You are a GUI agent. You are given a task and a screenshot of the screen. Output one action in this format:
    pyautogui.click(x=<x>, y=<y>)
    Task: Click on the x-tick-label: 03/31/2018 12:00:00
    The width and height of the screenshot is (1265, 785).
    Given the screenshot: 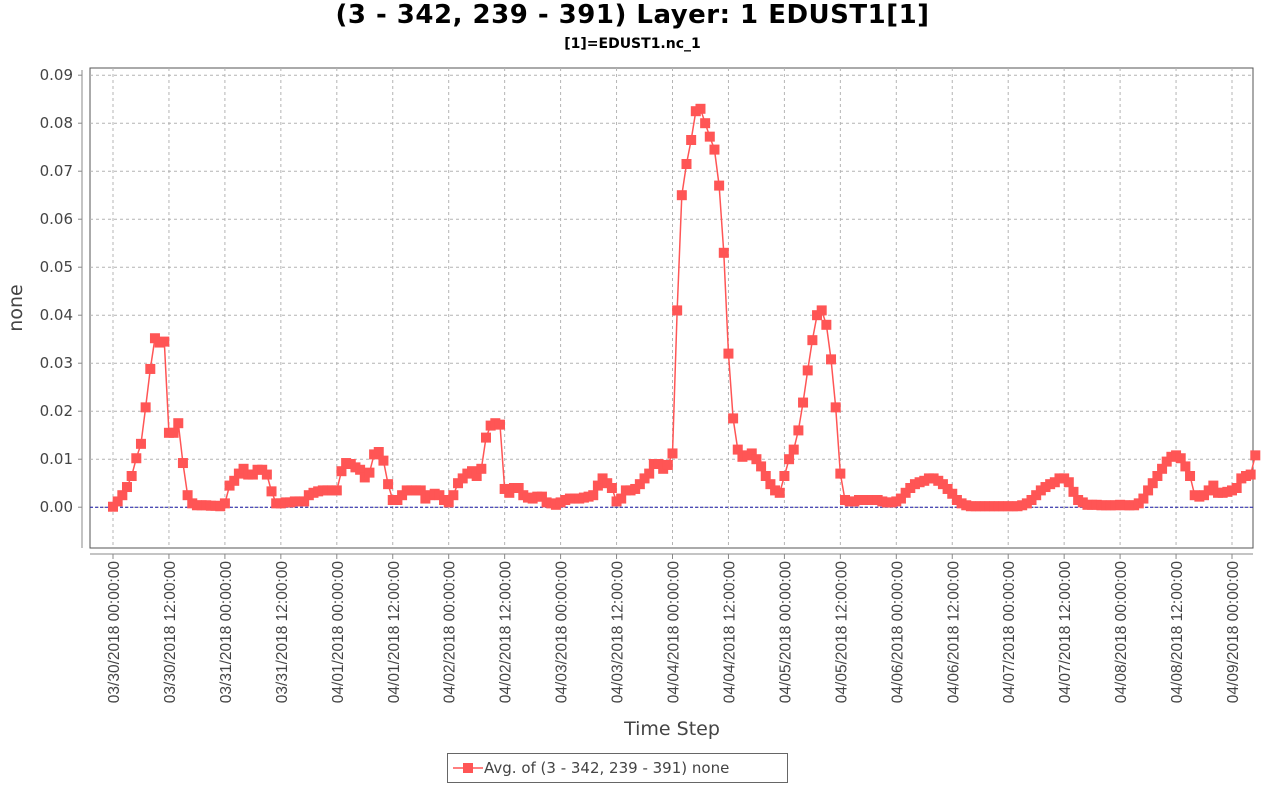 What is the action you would take?
    pyautogui.click(x=282, y=632)
    